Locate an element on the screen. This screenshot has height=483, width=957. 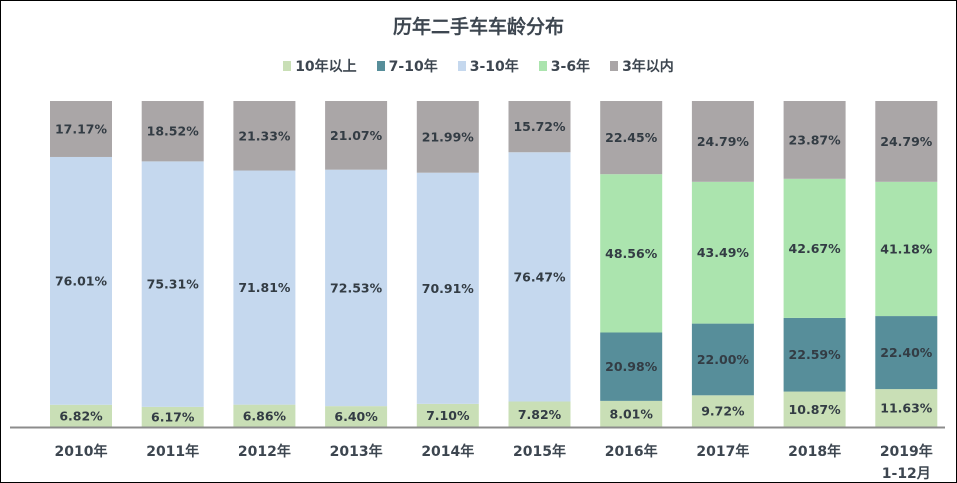
data-label: 6.82% is located at coordinates (81, 415).